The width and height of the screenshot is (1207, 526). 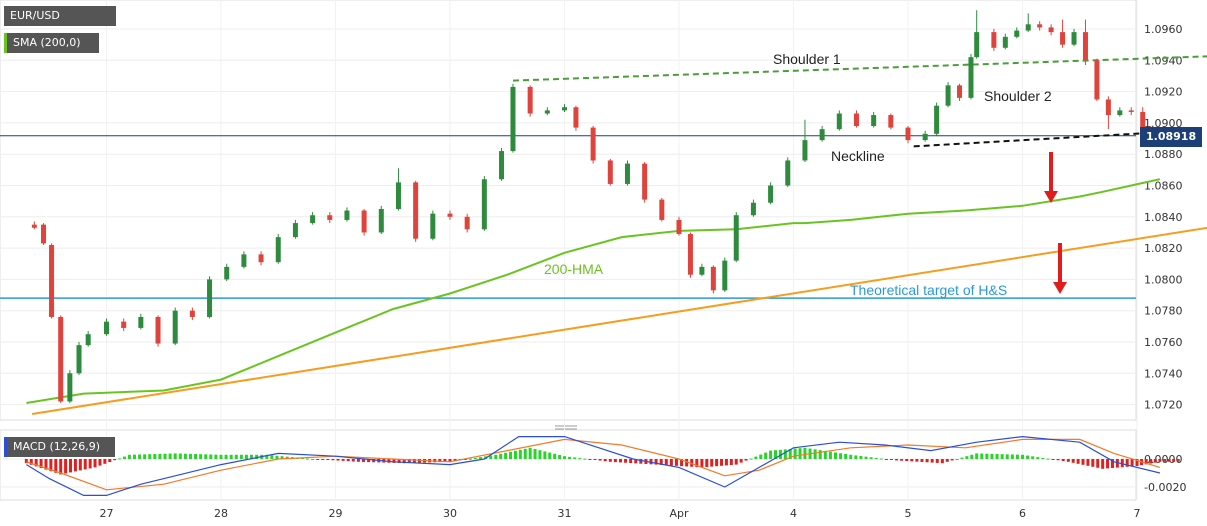 I want to click on symbol-badge: EUR/USD, so click(x=60, y=16).